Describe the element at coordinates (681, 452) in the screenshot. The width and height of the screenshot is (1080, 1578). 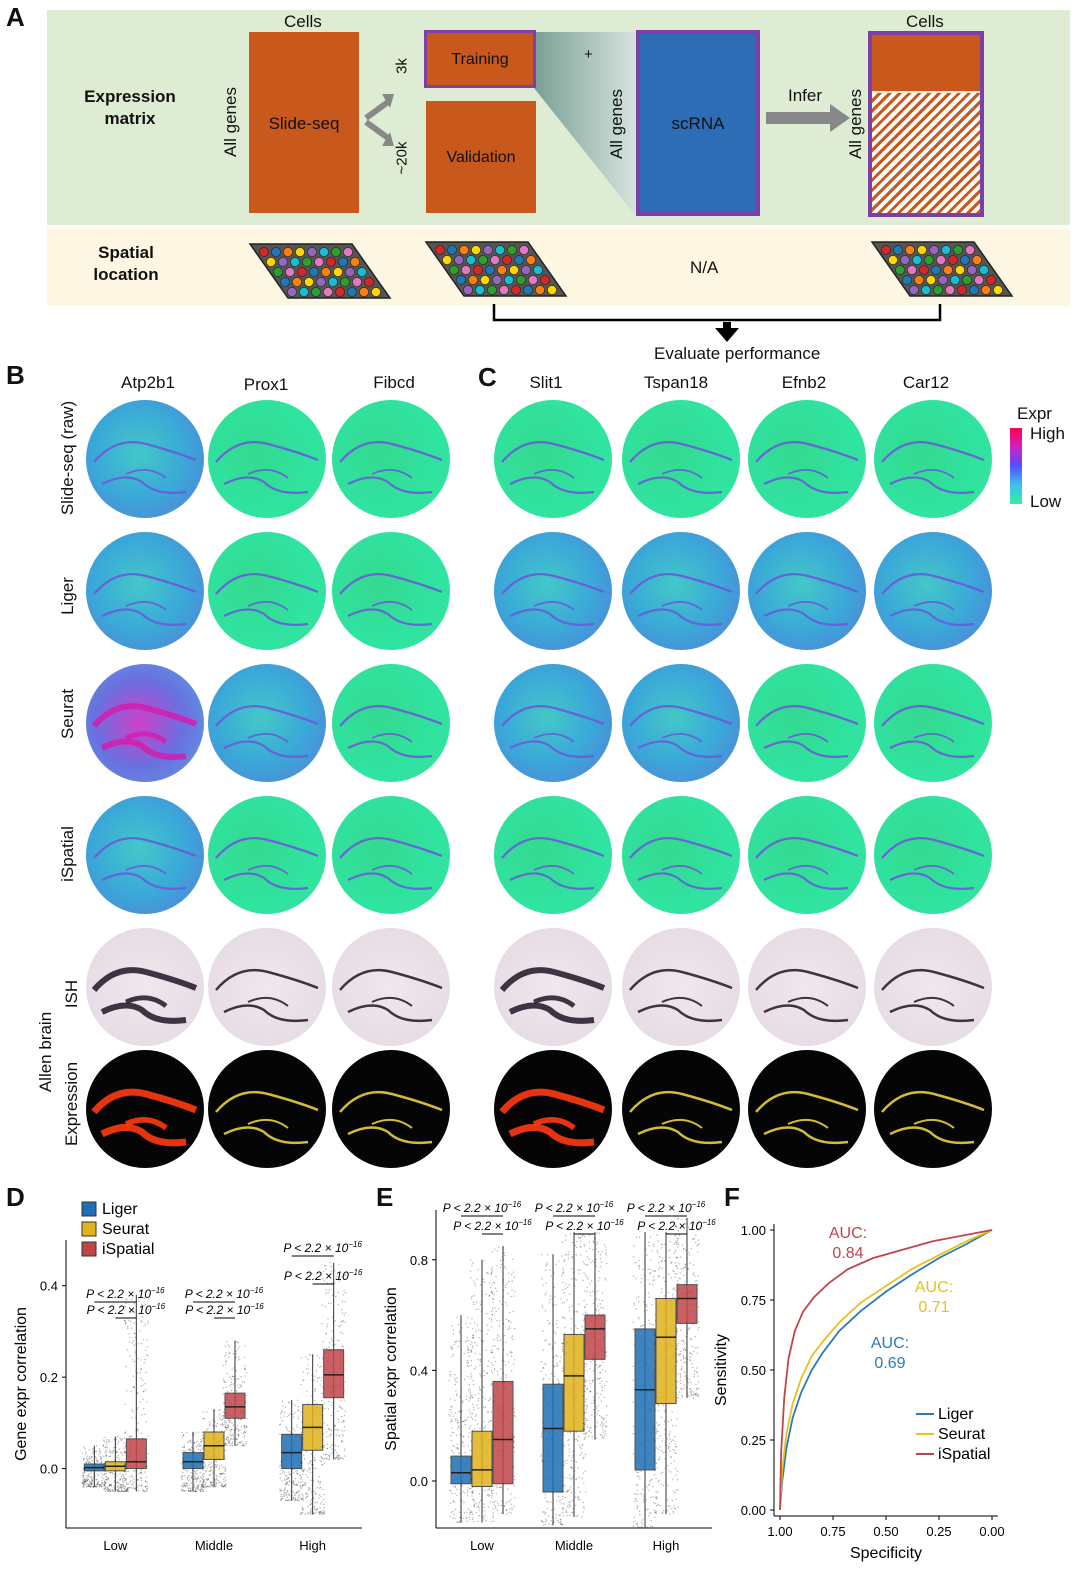
I see `arc-upper` at that location.